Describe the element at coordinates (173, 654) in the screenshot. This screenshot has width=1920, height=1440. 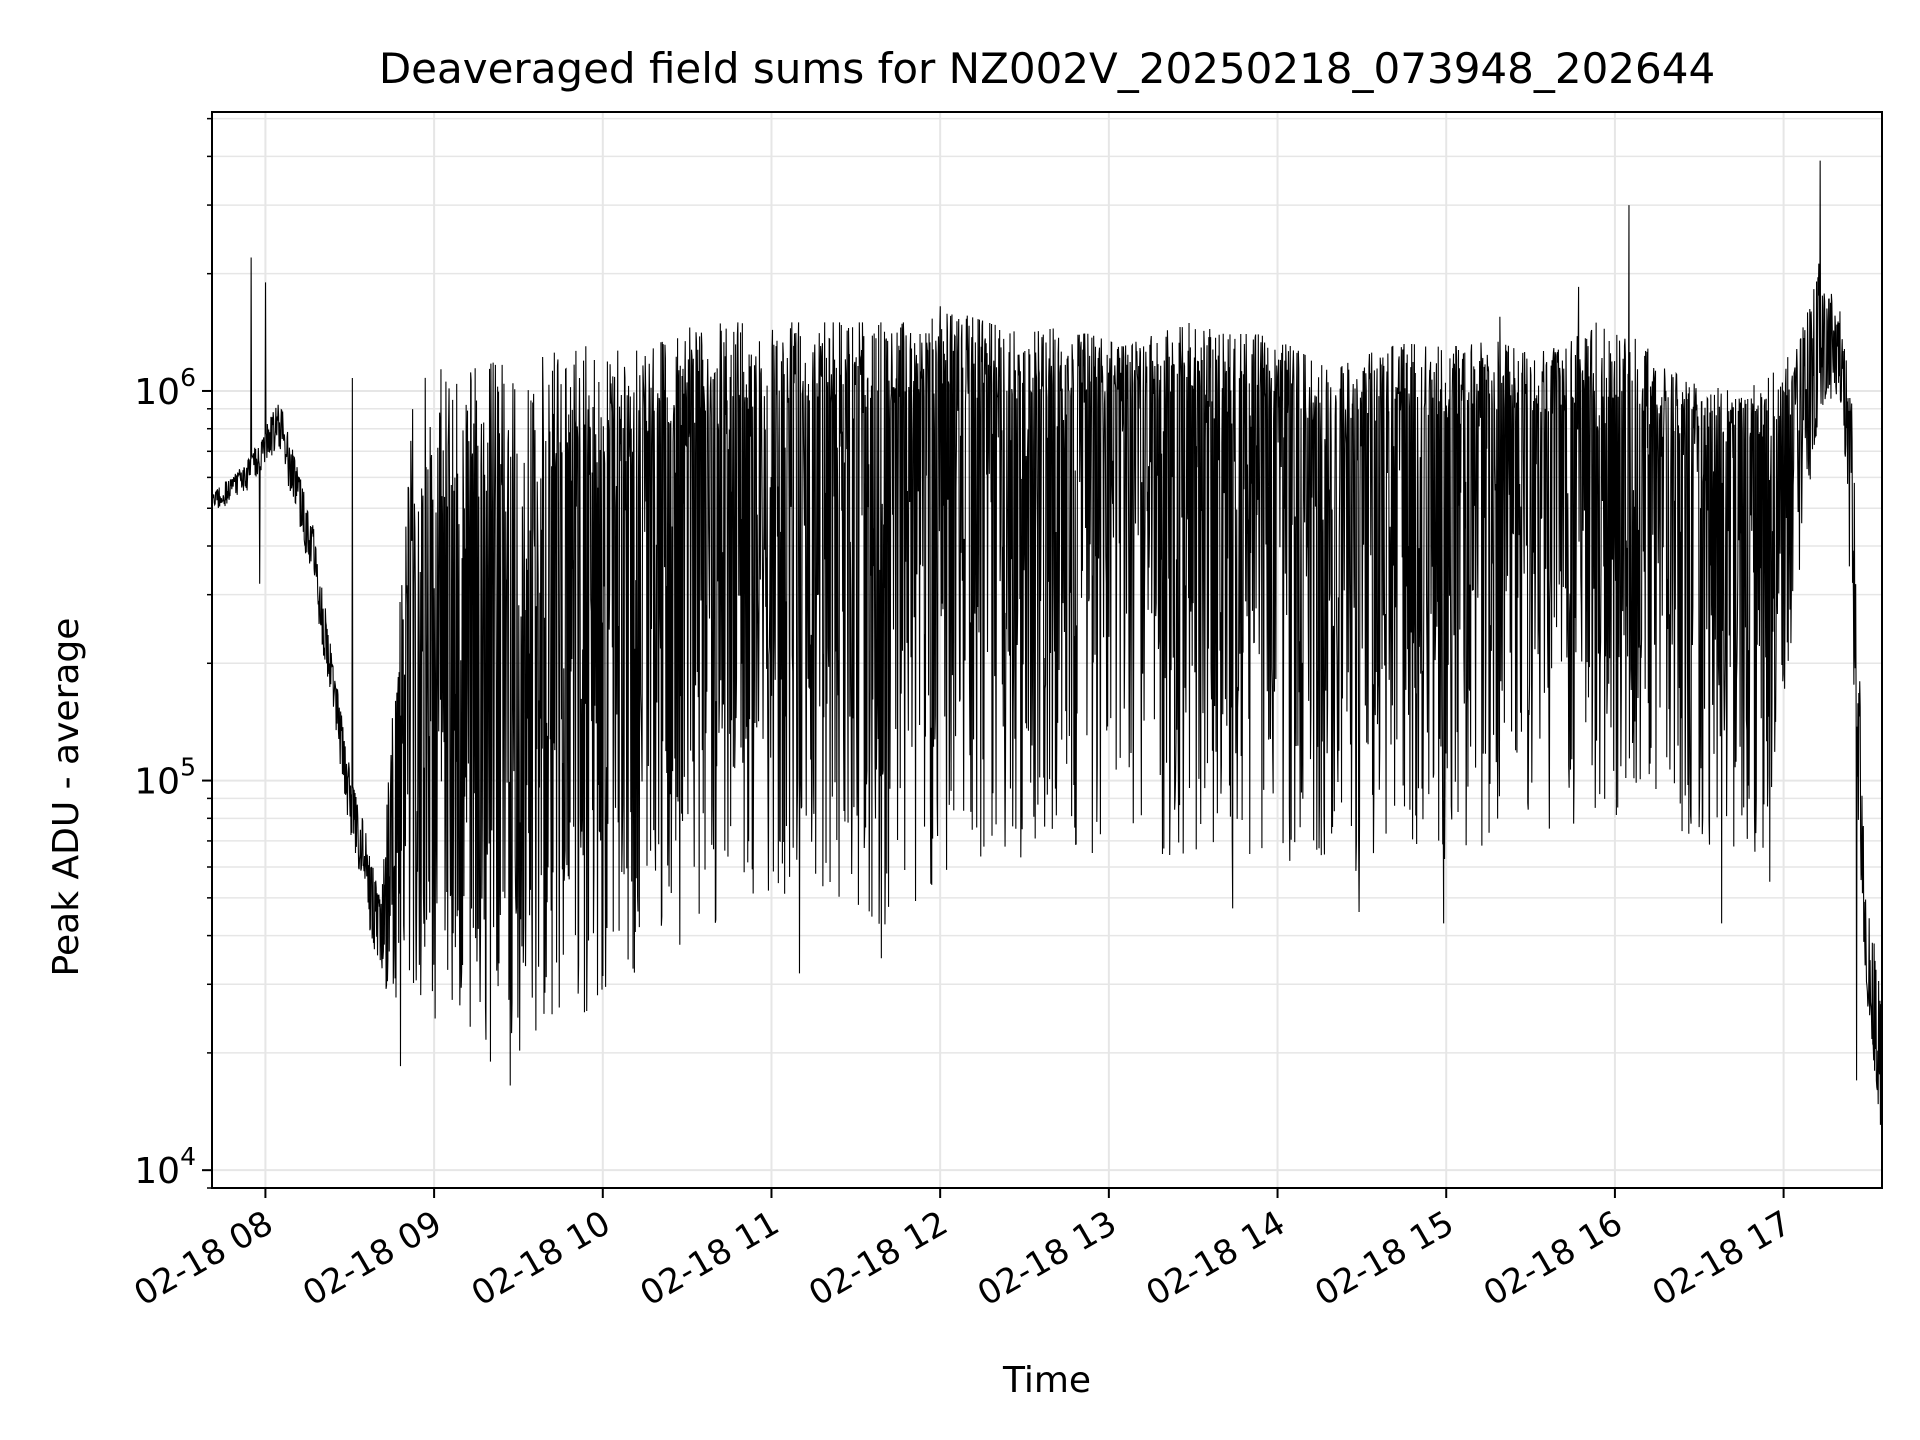
I see `y-axis: 10⁴ 10⁵ 10⁶` at that location.